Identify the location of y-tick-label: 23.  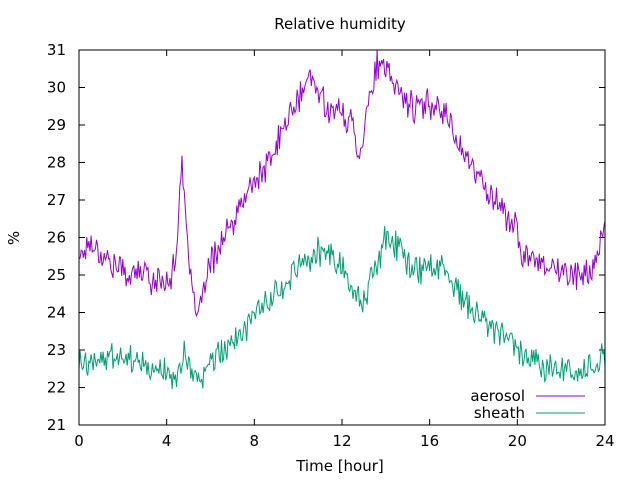
(56, 350).